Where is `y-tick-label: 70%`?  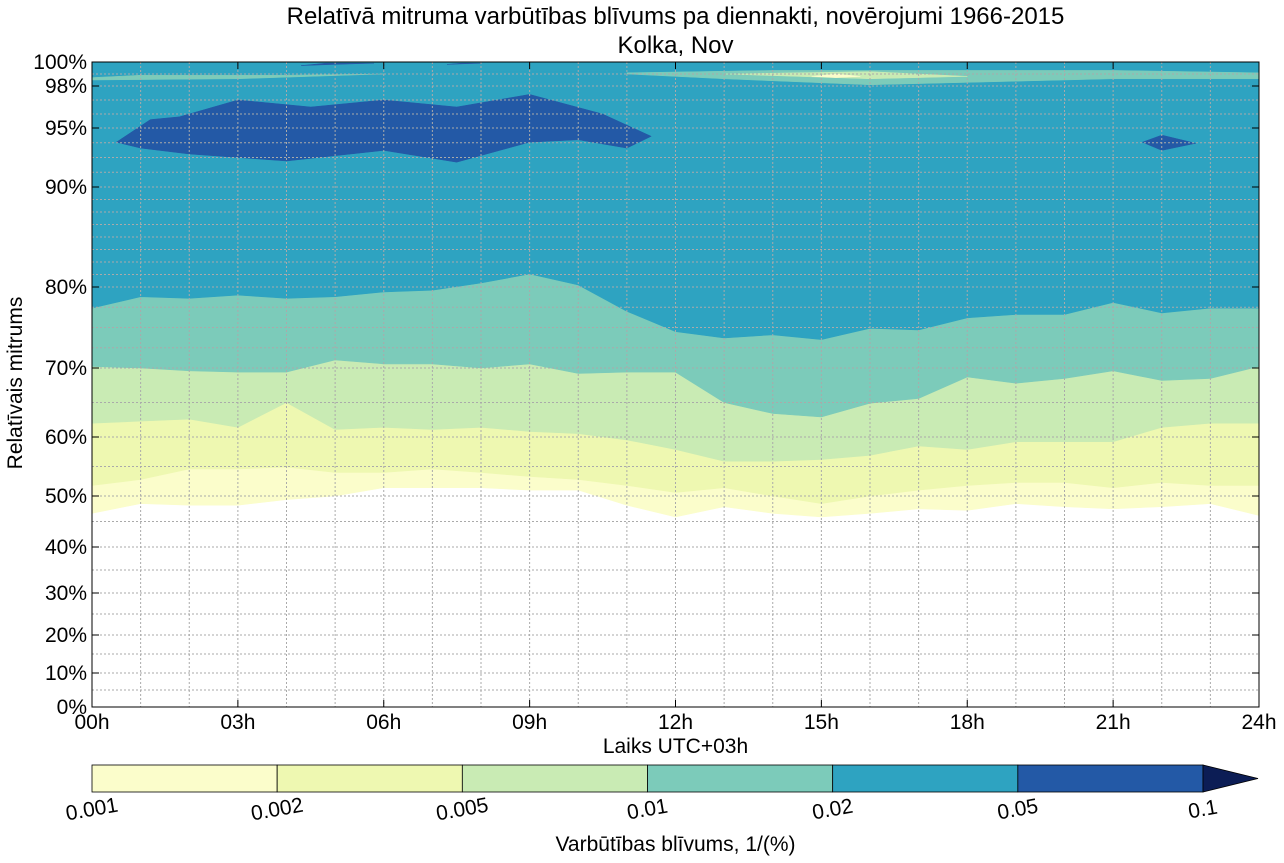 y-tick-label: 70% is located at coordinates (66, 368).